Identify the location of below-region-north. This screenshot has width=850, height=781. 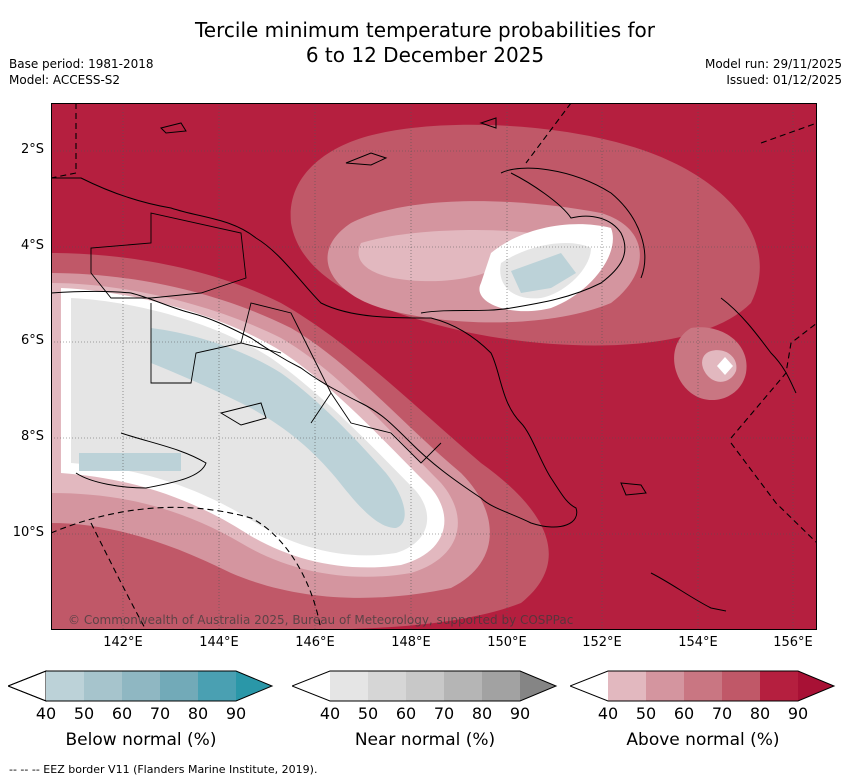
(543, 273).